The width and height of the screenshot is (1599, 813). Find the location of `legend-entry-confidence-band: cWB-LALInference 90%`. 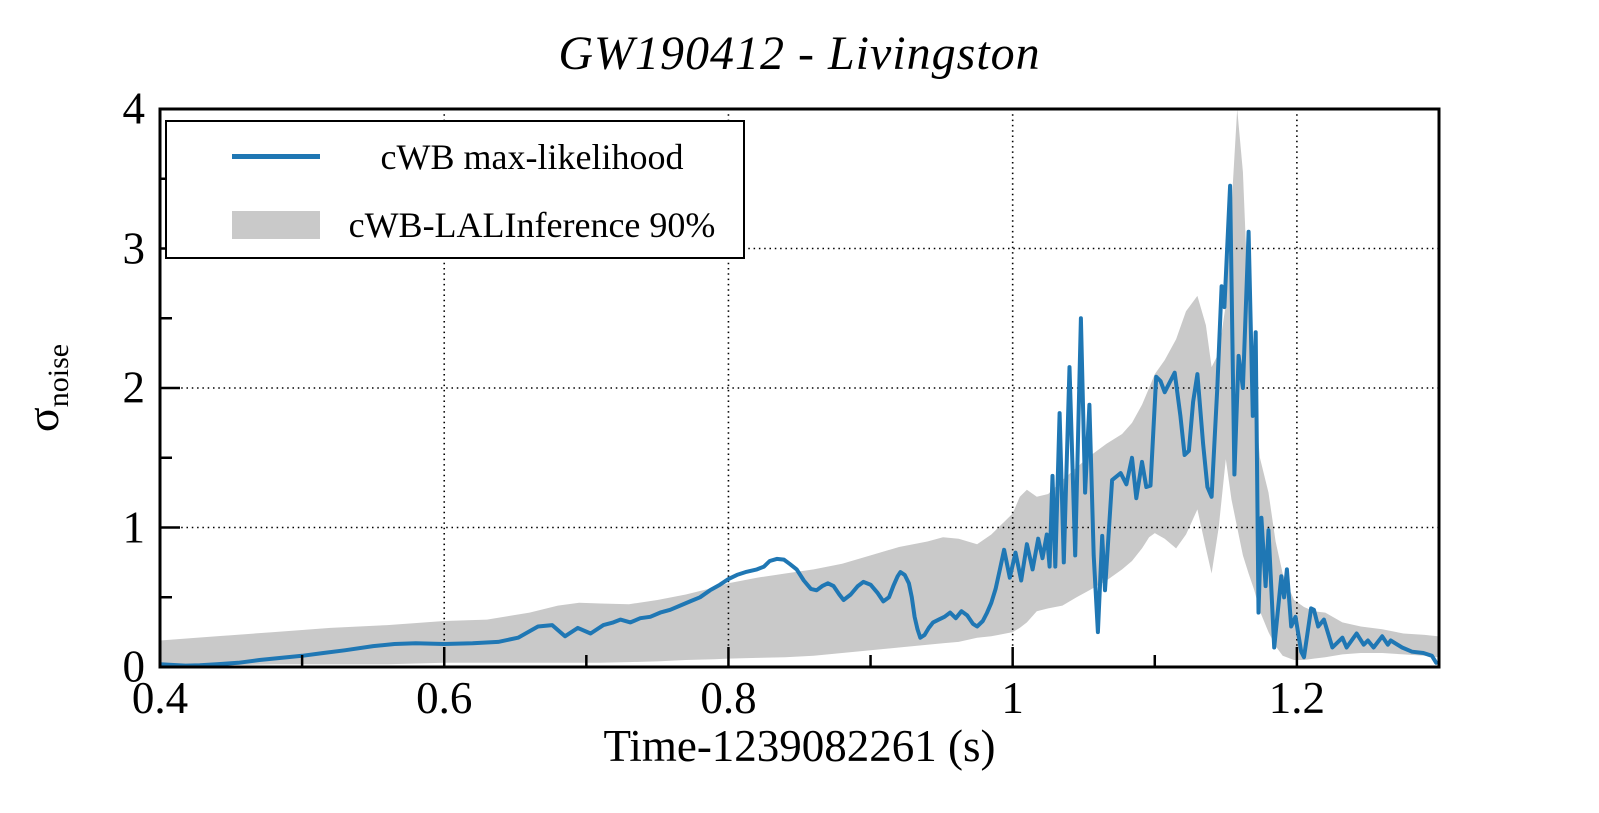

legend-entry-confidence-band: cWB-LALInference 90% is located at coordinates (455, 225).